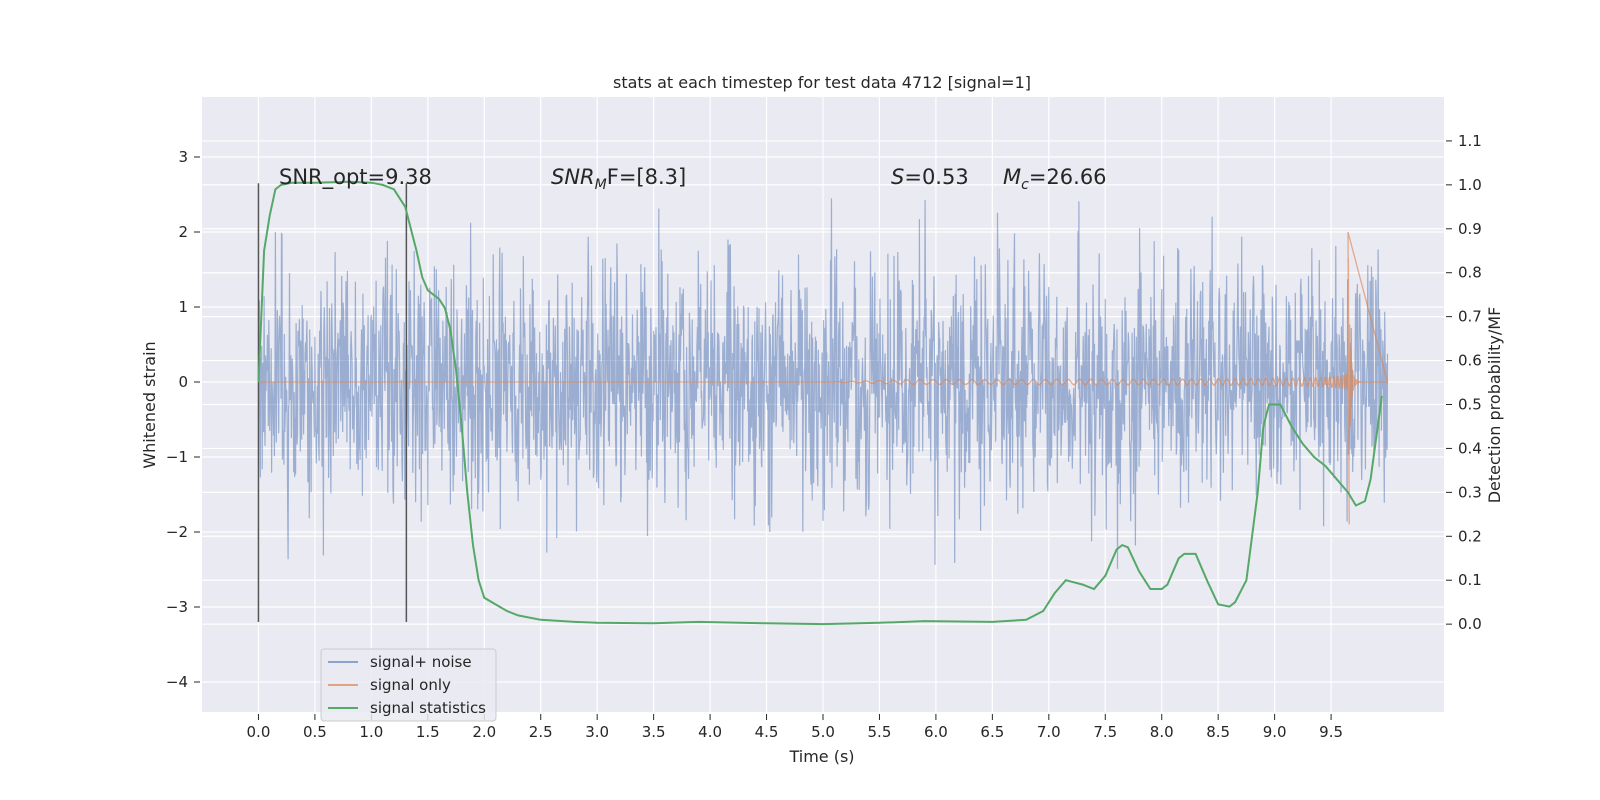 Image resolution: width=1600 pixels, height=800 pixels. What do you see at coordinates (1470, 141) in the screenshot?
I see `y2-tick-label: 1.1` at bounding box center [1470, 141].